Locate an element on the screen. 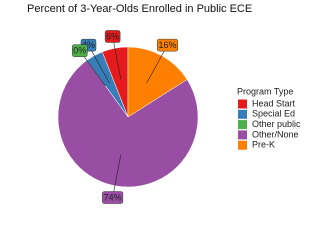 This screenshot has width=325, height=240. legend-label: Other/None is located at coordinates (275, 134).